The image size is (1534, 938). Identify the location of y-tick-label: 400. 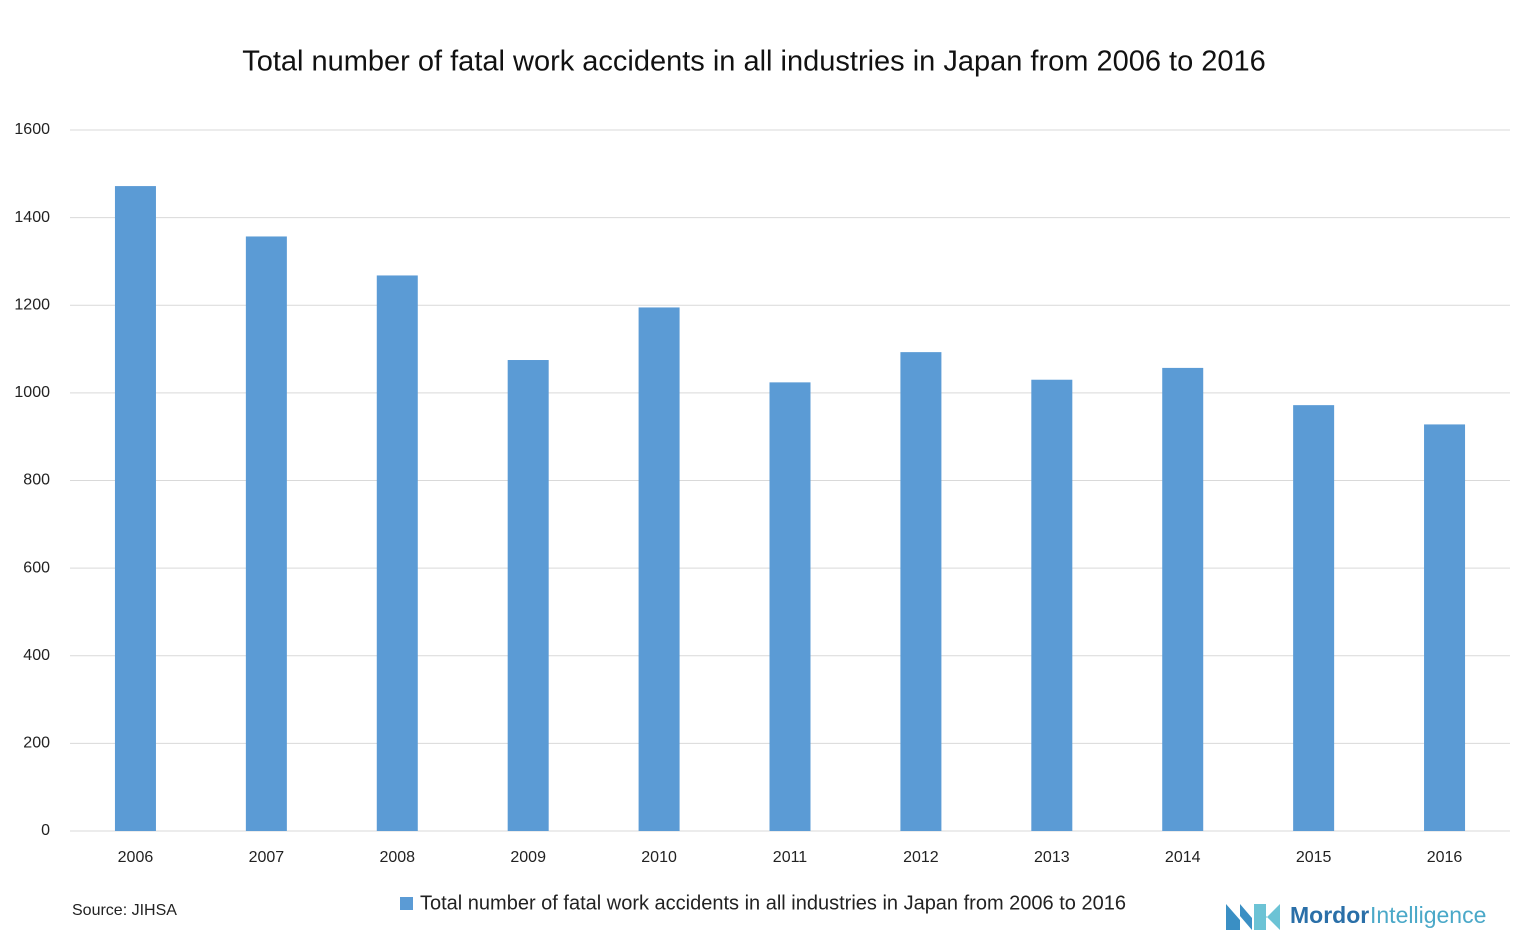
(36, 655).